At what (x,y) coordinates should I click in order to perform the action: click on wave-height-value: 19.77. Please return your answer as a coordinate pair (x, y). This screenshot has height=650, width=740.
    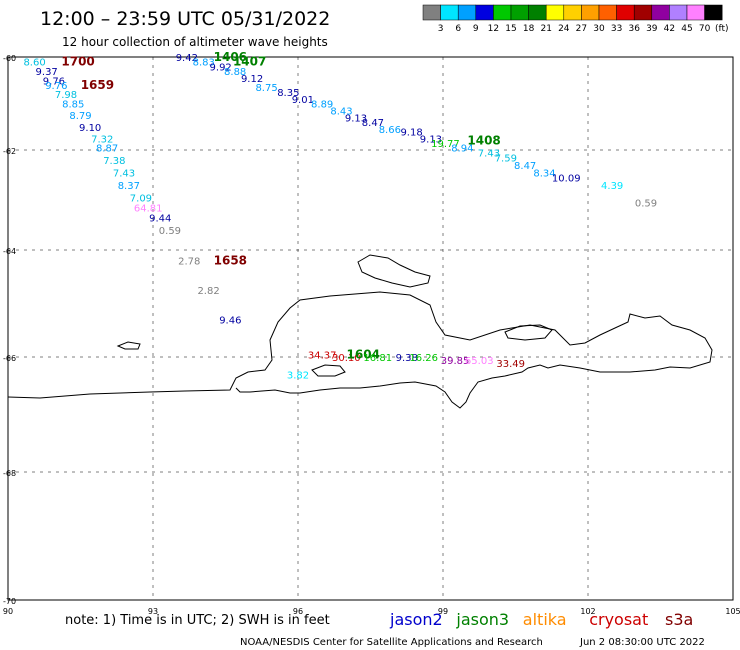
    Looking at the image, I should click on (445, 144).